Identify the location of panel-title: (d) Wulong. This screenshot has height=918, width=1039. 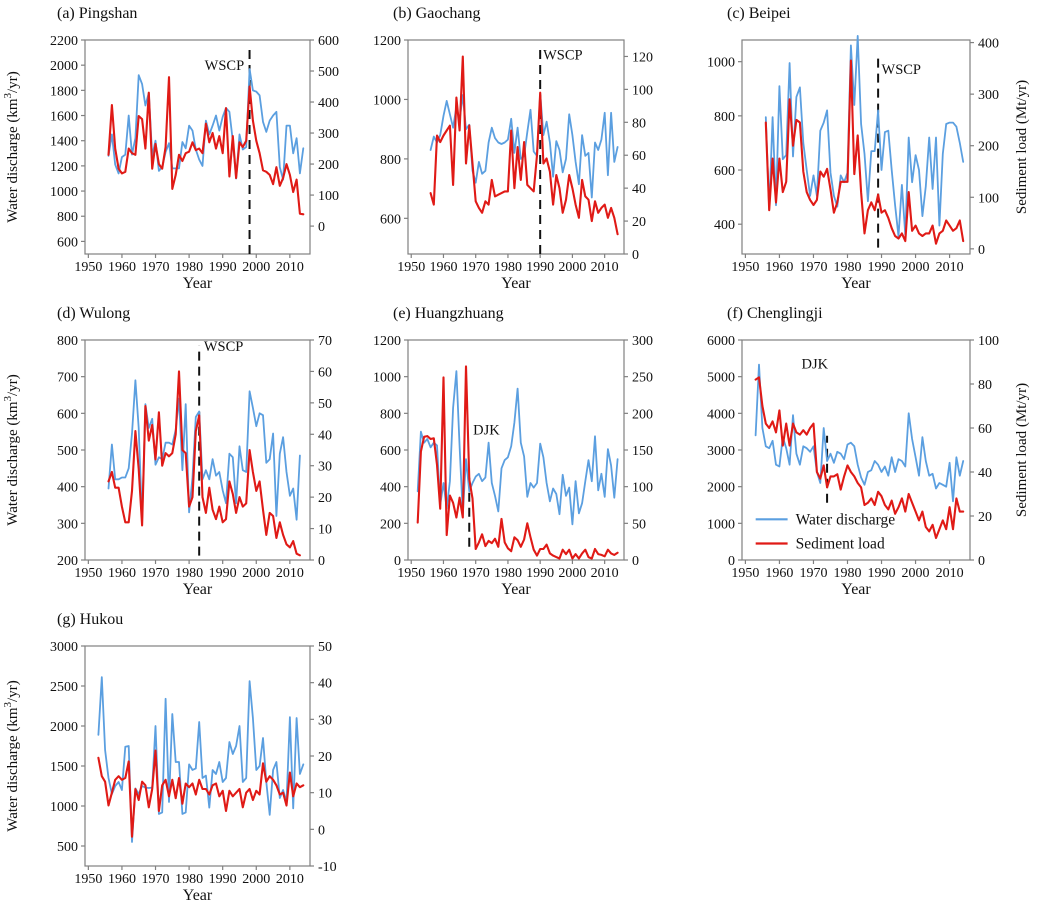
(93, 313).